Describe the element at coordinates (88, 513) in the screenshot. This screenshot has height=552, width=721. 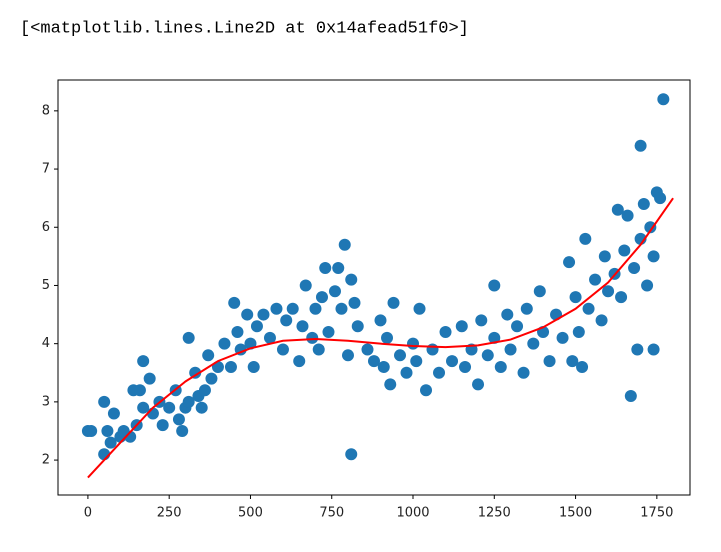
I see `x-tick-label: 0` at that location.